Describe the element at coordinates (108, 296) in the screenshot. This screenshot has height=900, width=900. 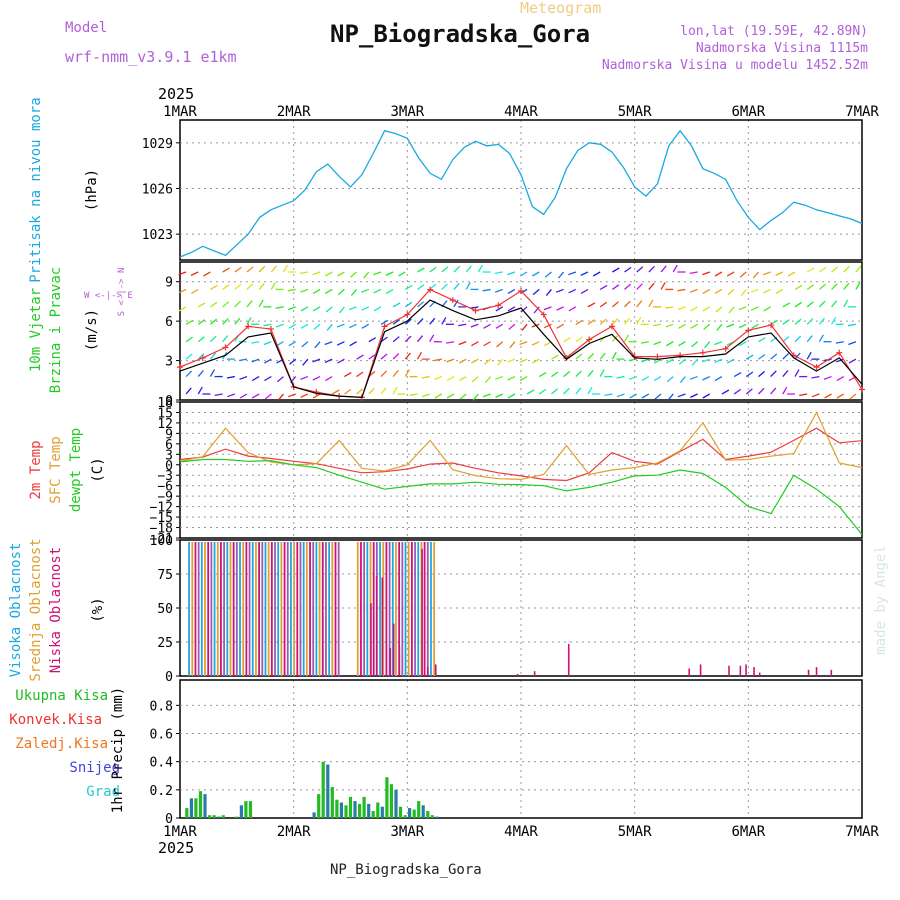
I see `compass-we: W <-|-> E` at that location.